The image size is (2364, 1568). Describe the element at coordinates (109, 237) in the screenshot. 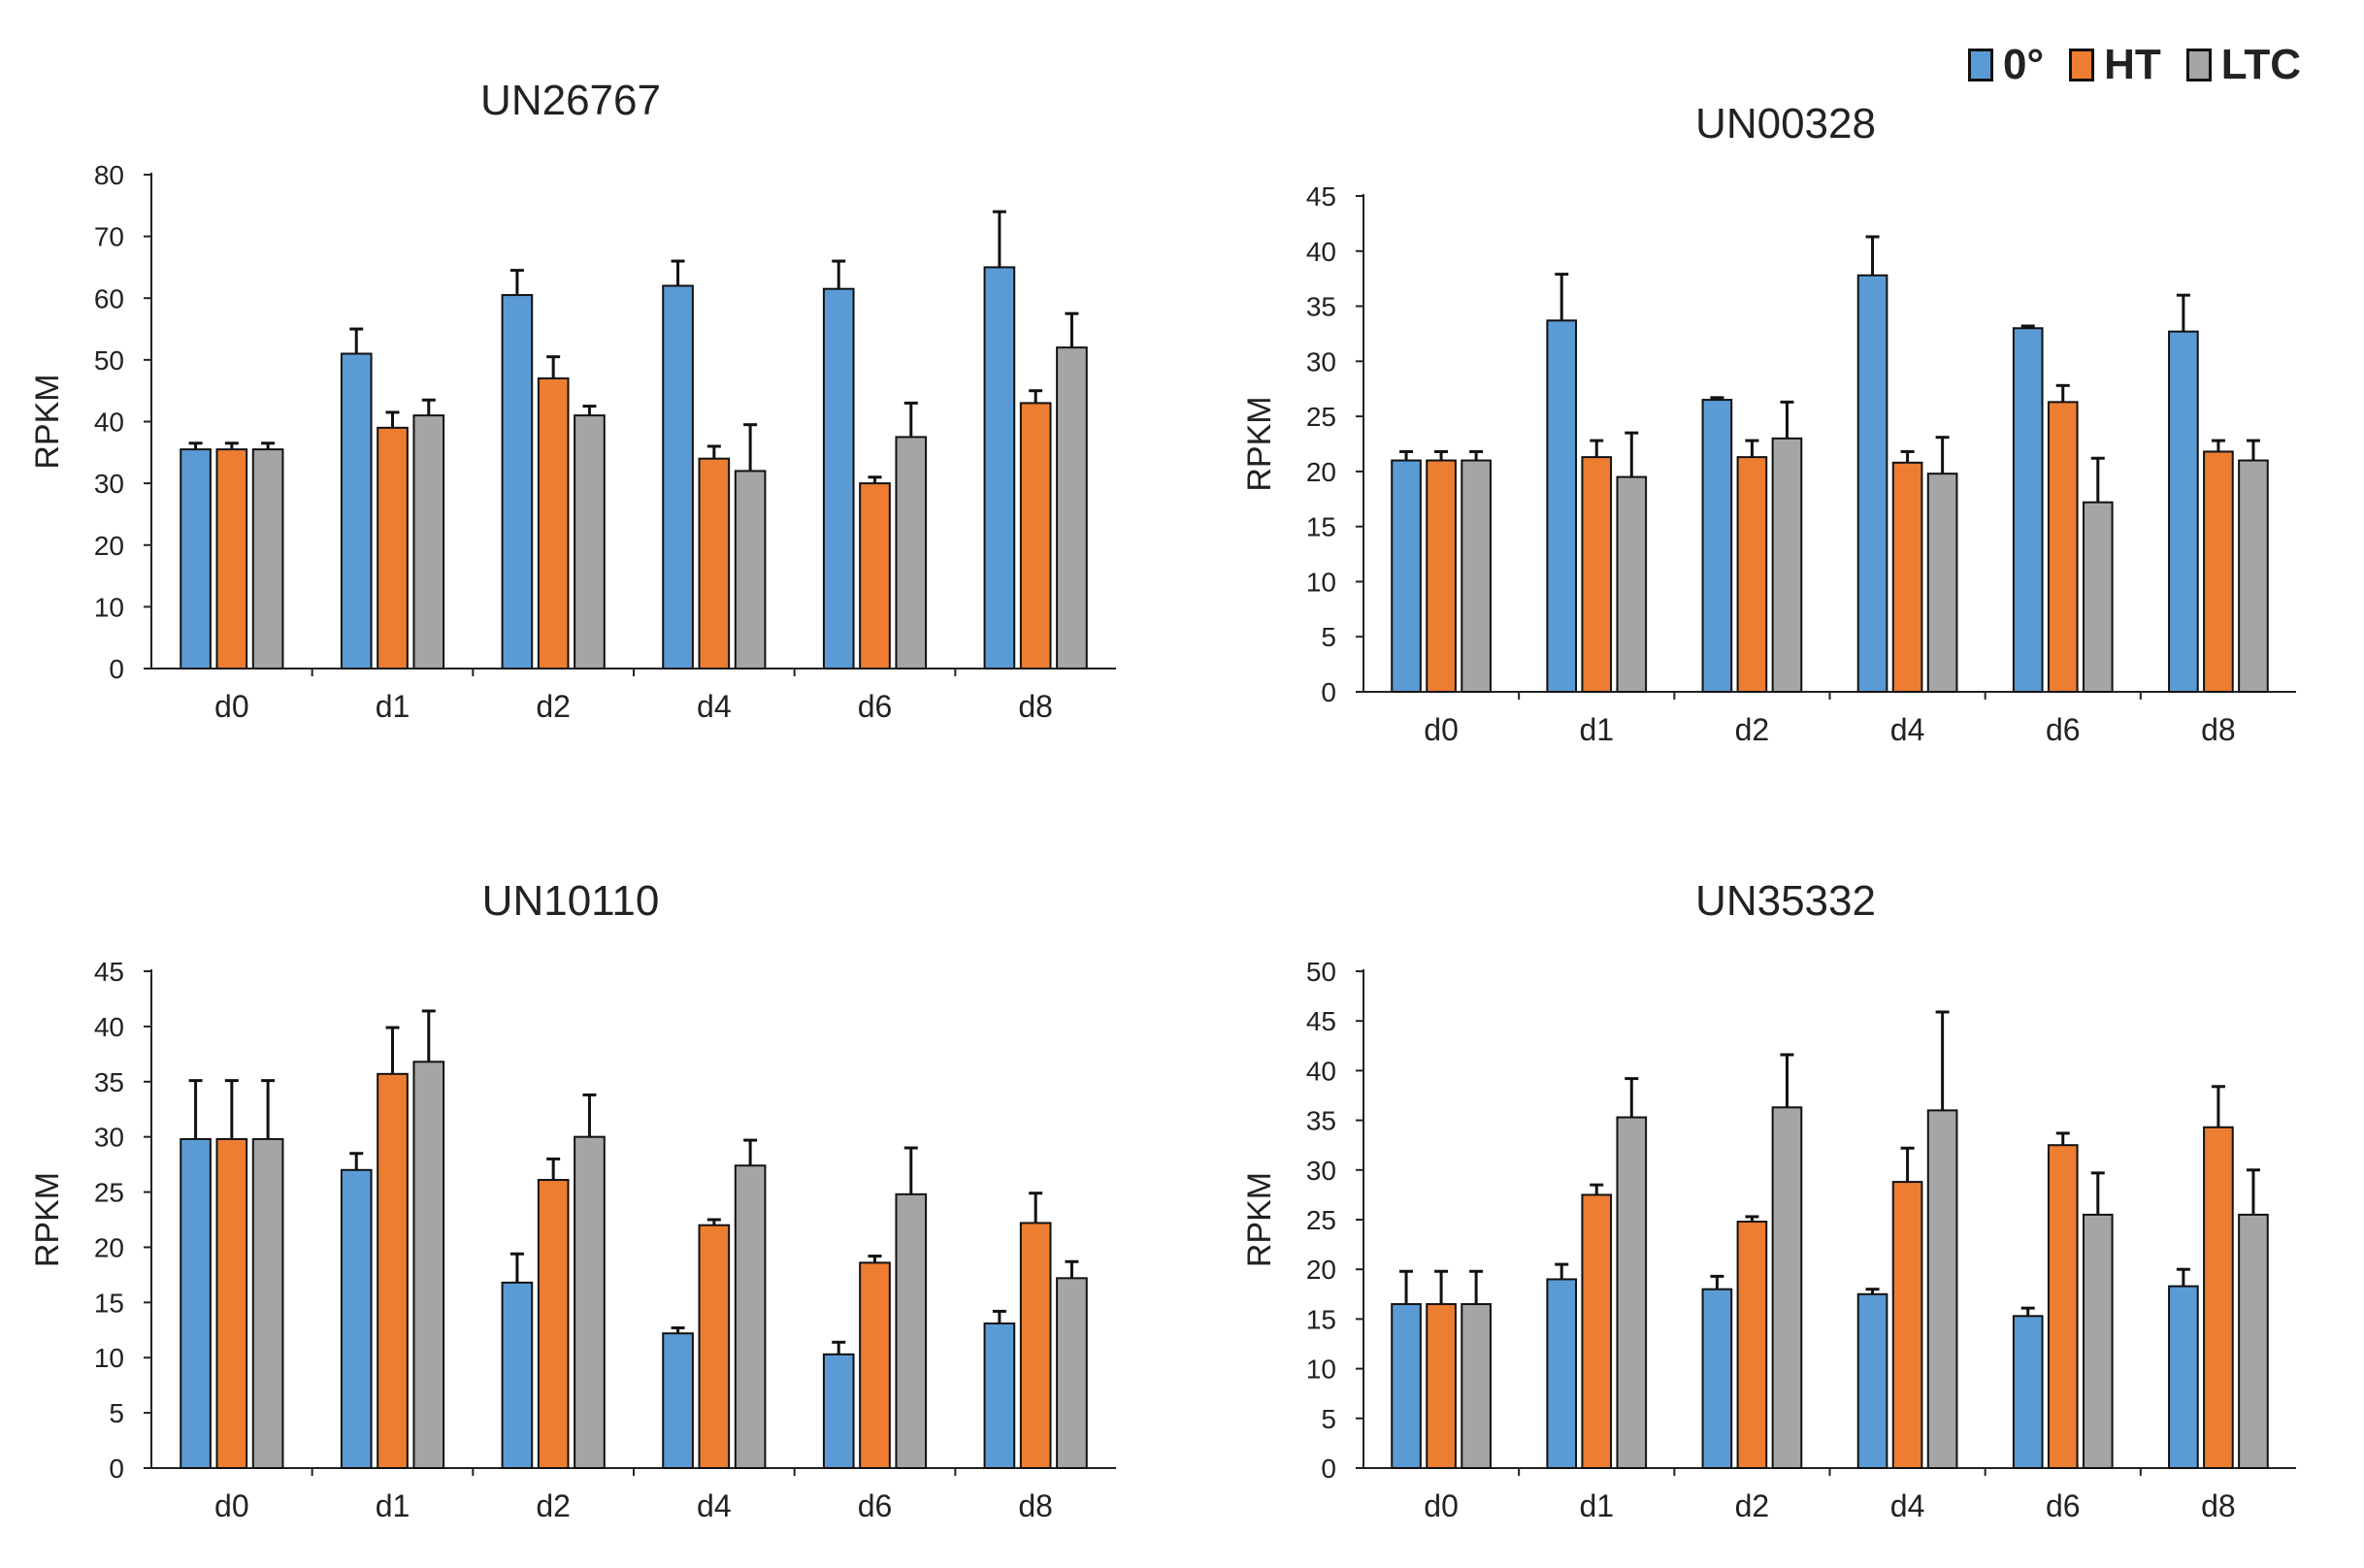

I see `y-tick-label: 70` at that location.